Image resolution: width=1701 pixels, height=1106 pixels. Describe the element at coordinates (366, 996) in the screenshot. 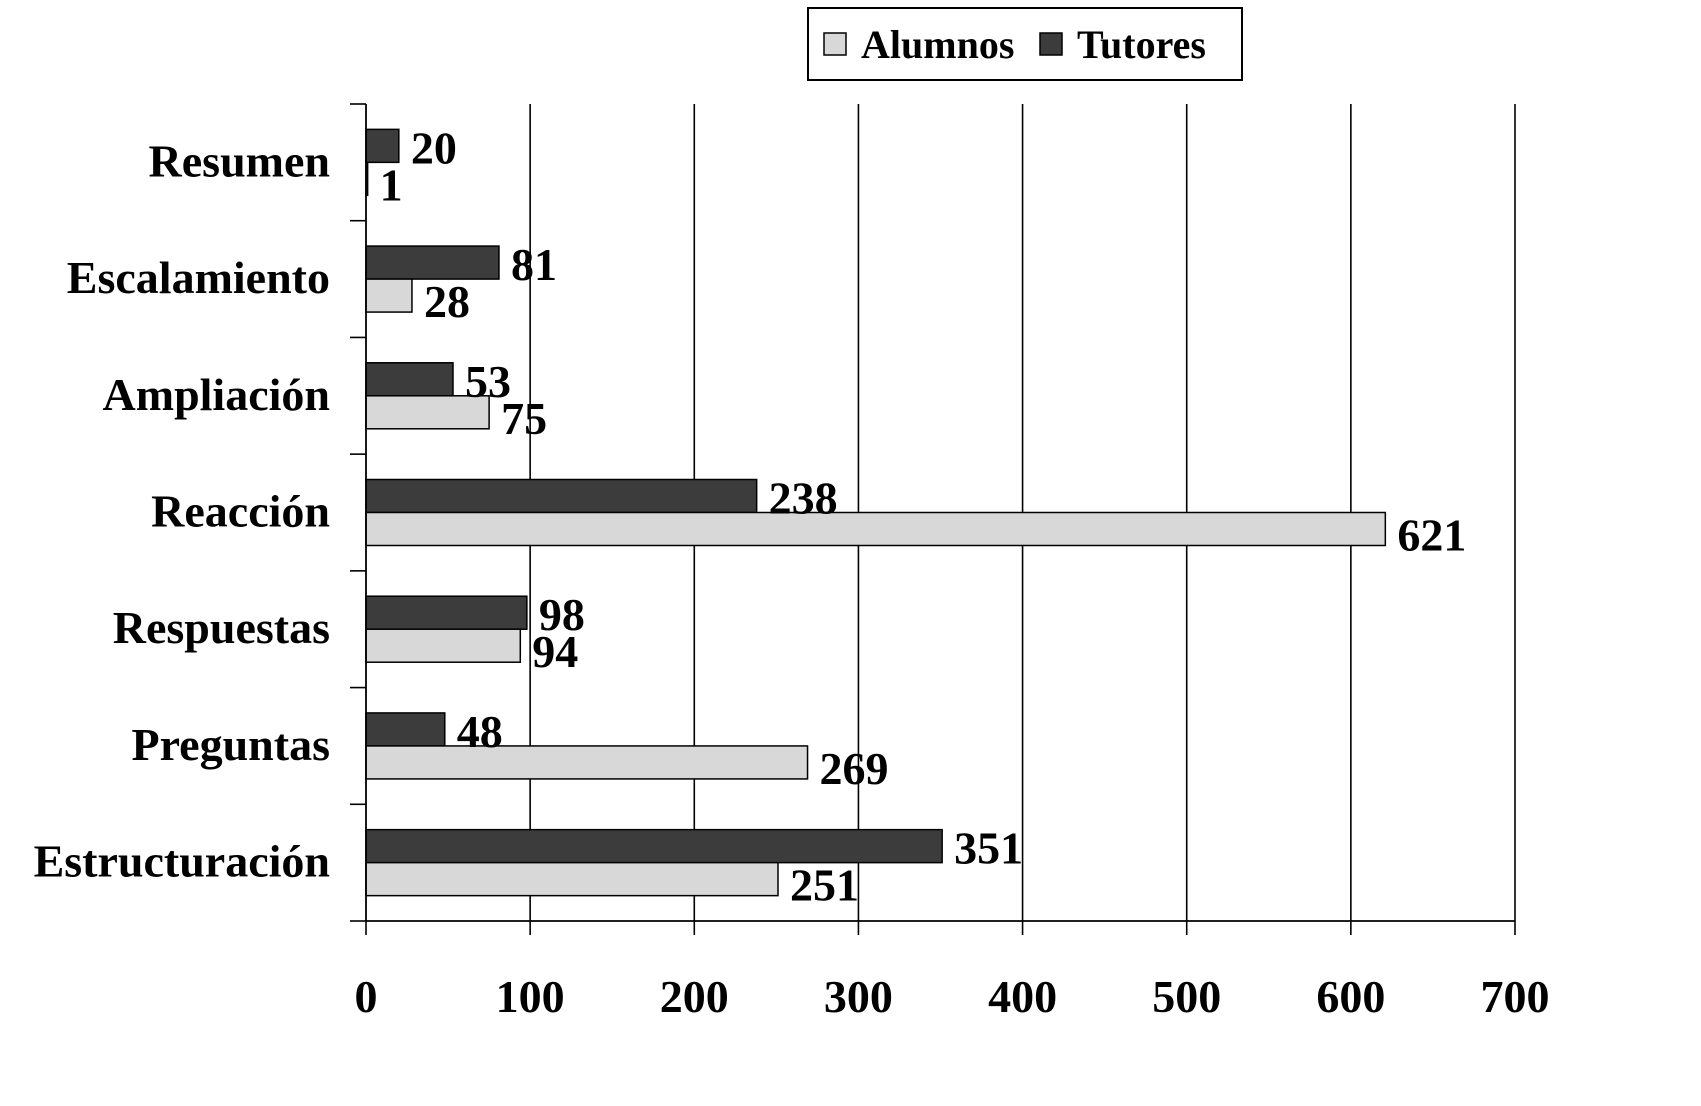

I see `x-tick-label: 0` at that location.